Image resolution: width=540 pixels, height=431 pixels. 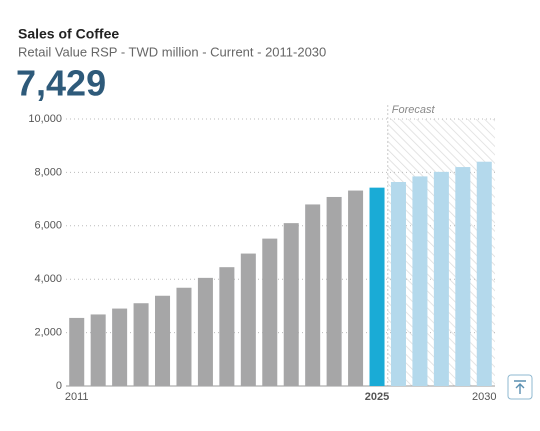 I want to click on y-tick-label: 6,000, so click(x=48, y=226).